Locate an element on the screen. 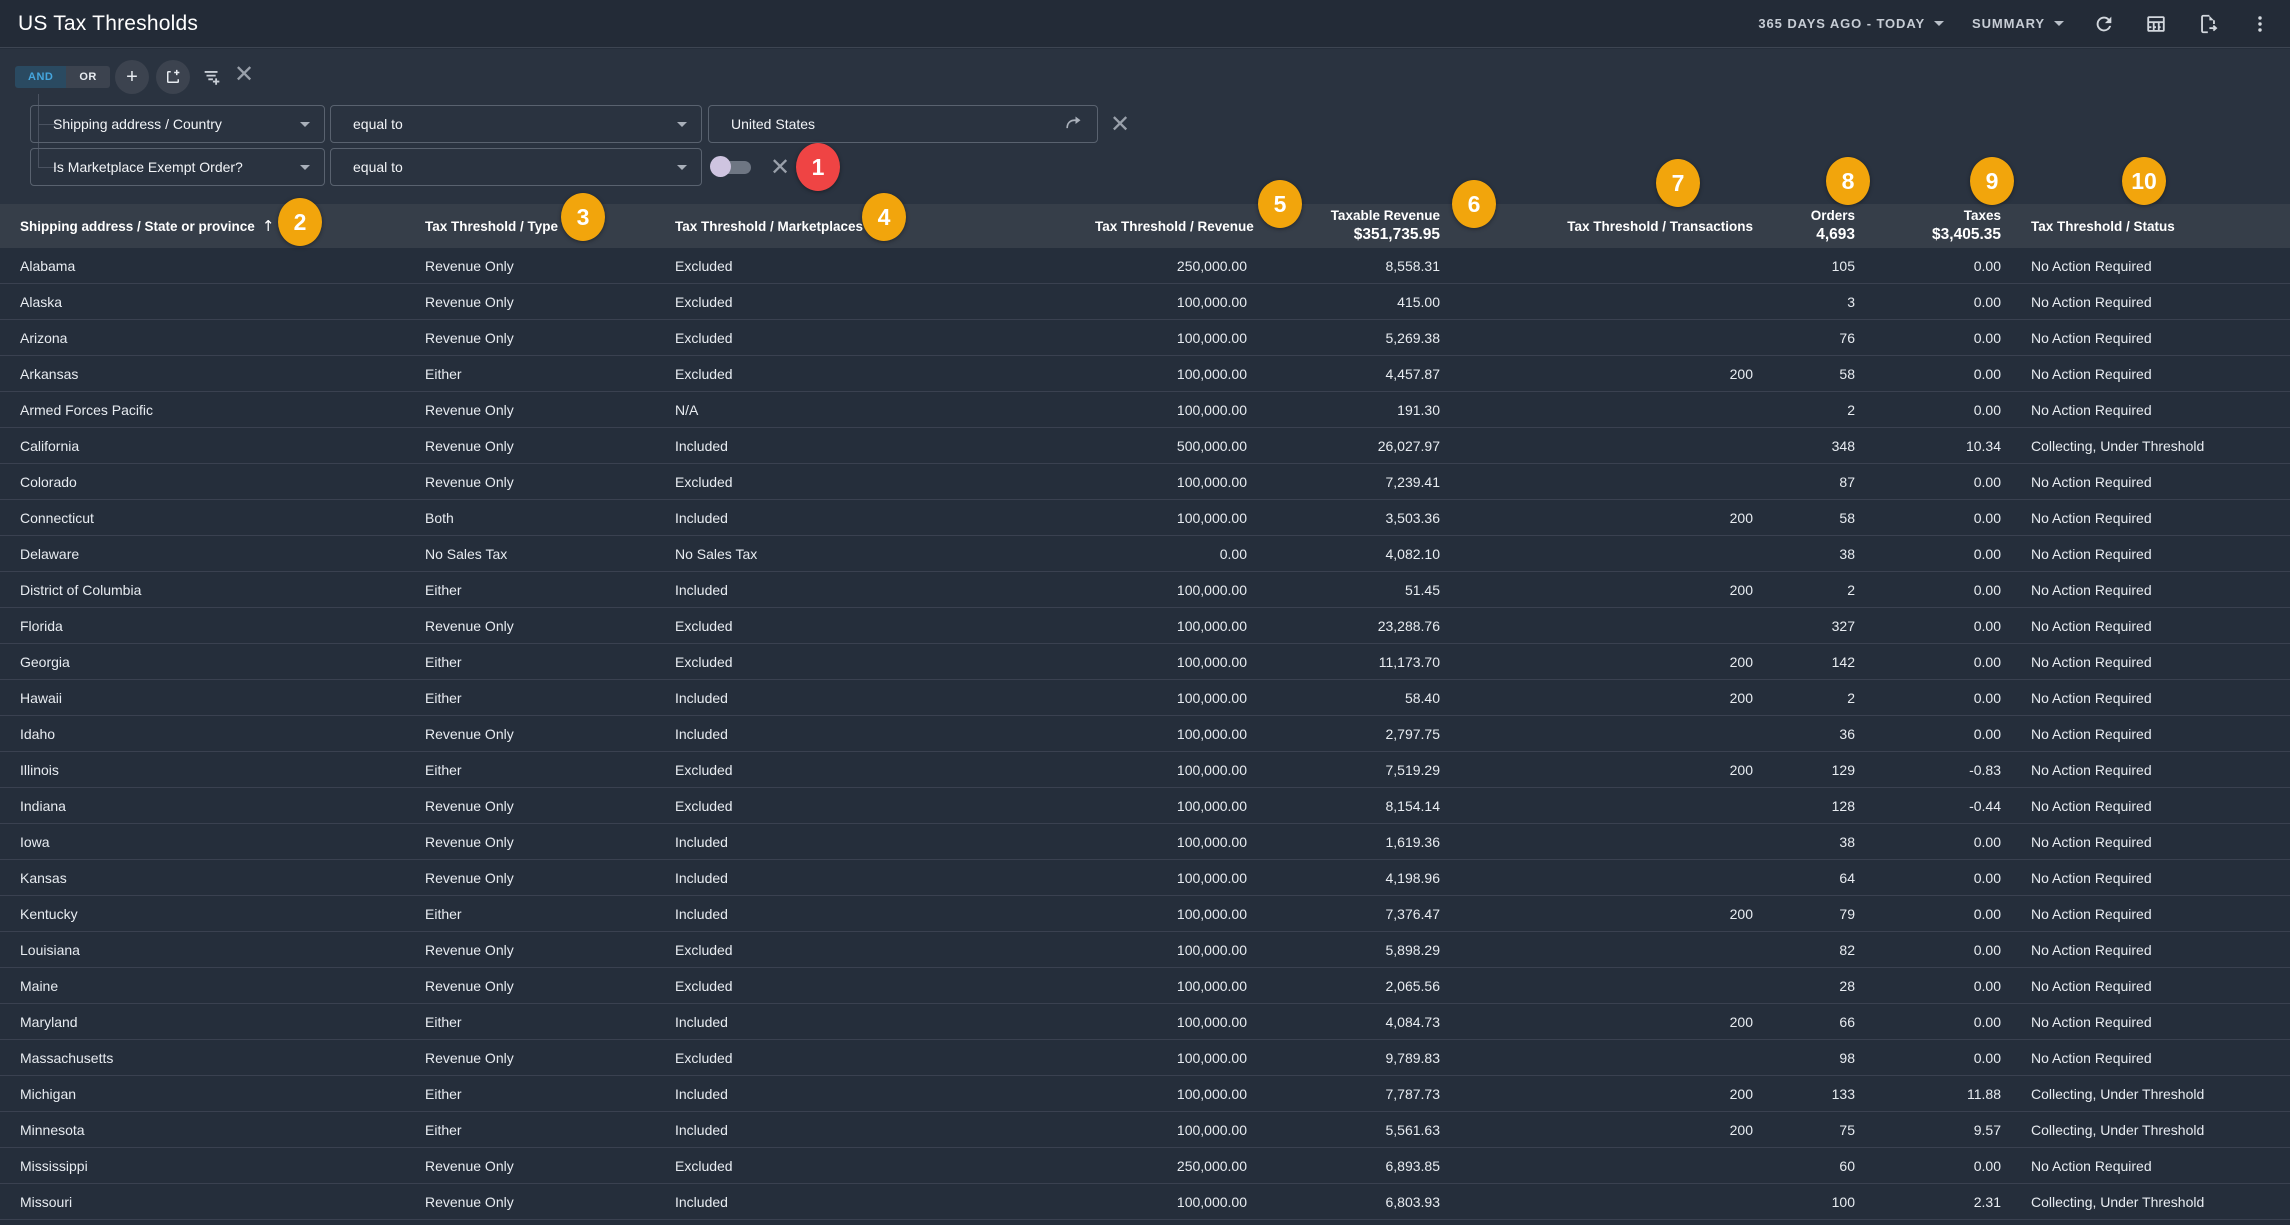  table-cell: 26,027.97 is located at coordinates (1408, 445).